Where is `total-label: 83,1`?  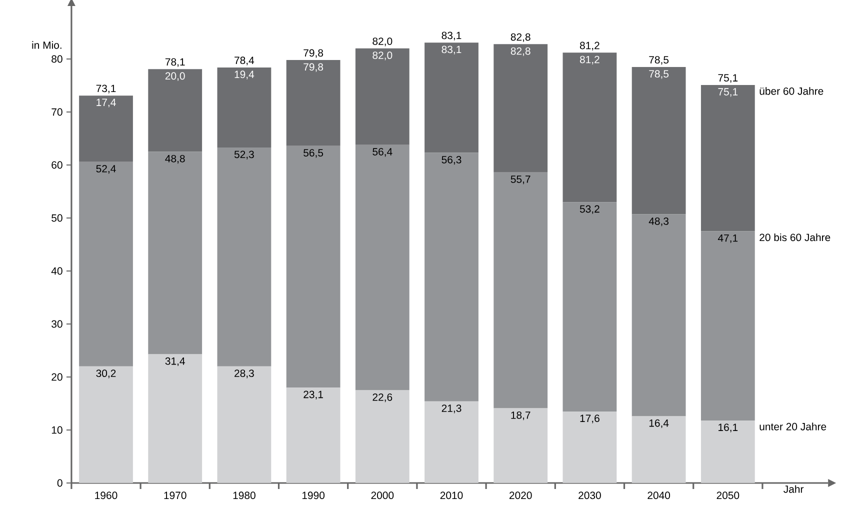
total-label: 83,1 is located at coordinates (452, 36).